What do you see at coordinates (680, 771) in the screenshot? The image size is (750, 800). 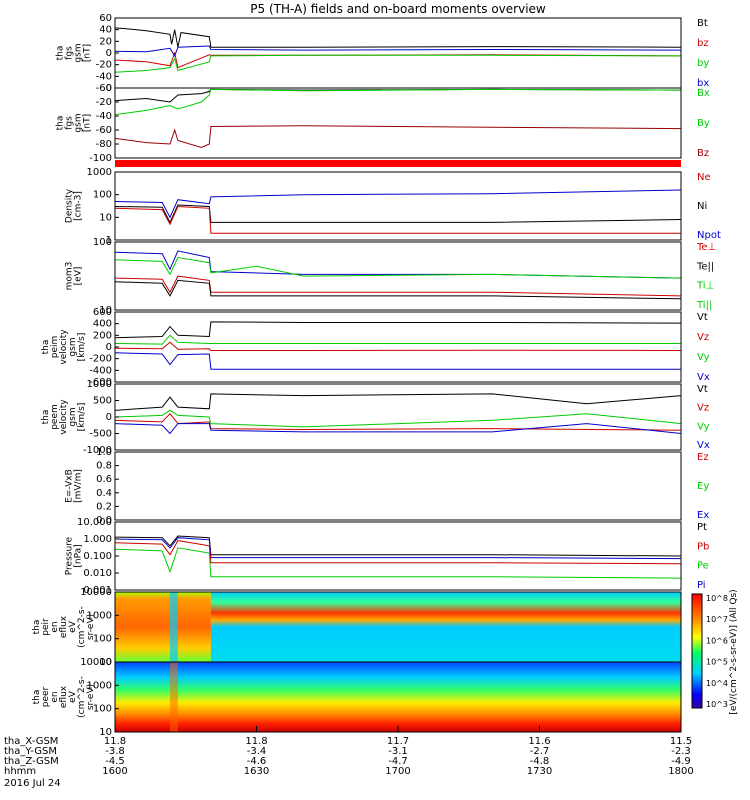 I see `x-tick-label: 1800` at bounding box center [680, 771].